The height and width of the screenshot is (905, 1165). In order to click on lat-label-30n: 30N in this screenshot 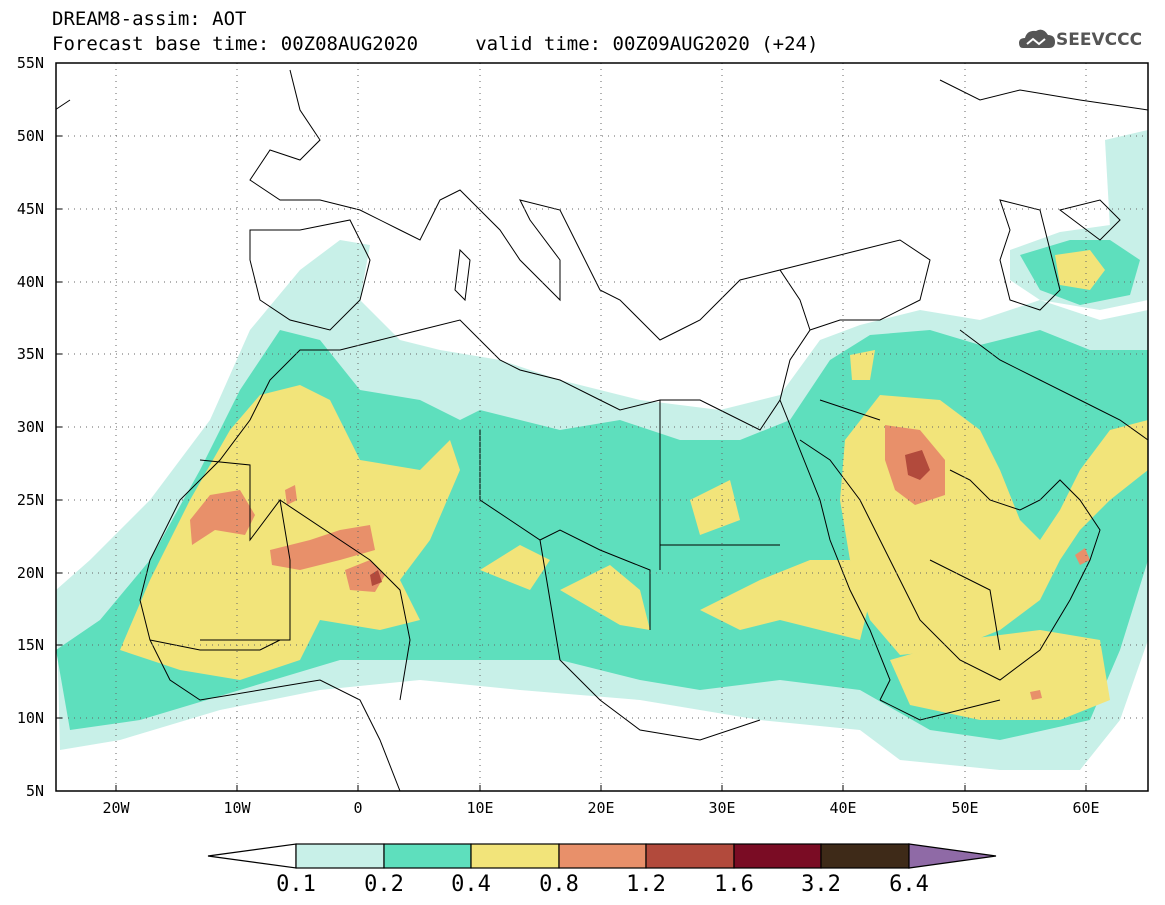, I will do `click(30, 427)`.